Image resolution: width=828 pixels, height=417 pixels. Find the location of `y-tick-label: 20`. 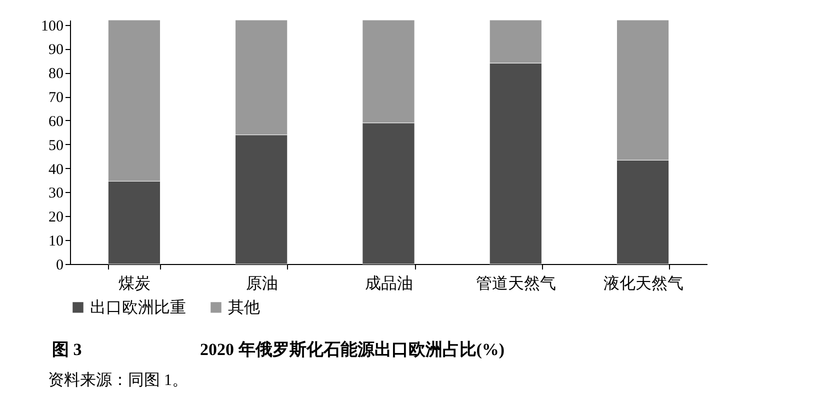

y-tick-label: 20 is located at coordinates (56, 218).